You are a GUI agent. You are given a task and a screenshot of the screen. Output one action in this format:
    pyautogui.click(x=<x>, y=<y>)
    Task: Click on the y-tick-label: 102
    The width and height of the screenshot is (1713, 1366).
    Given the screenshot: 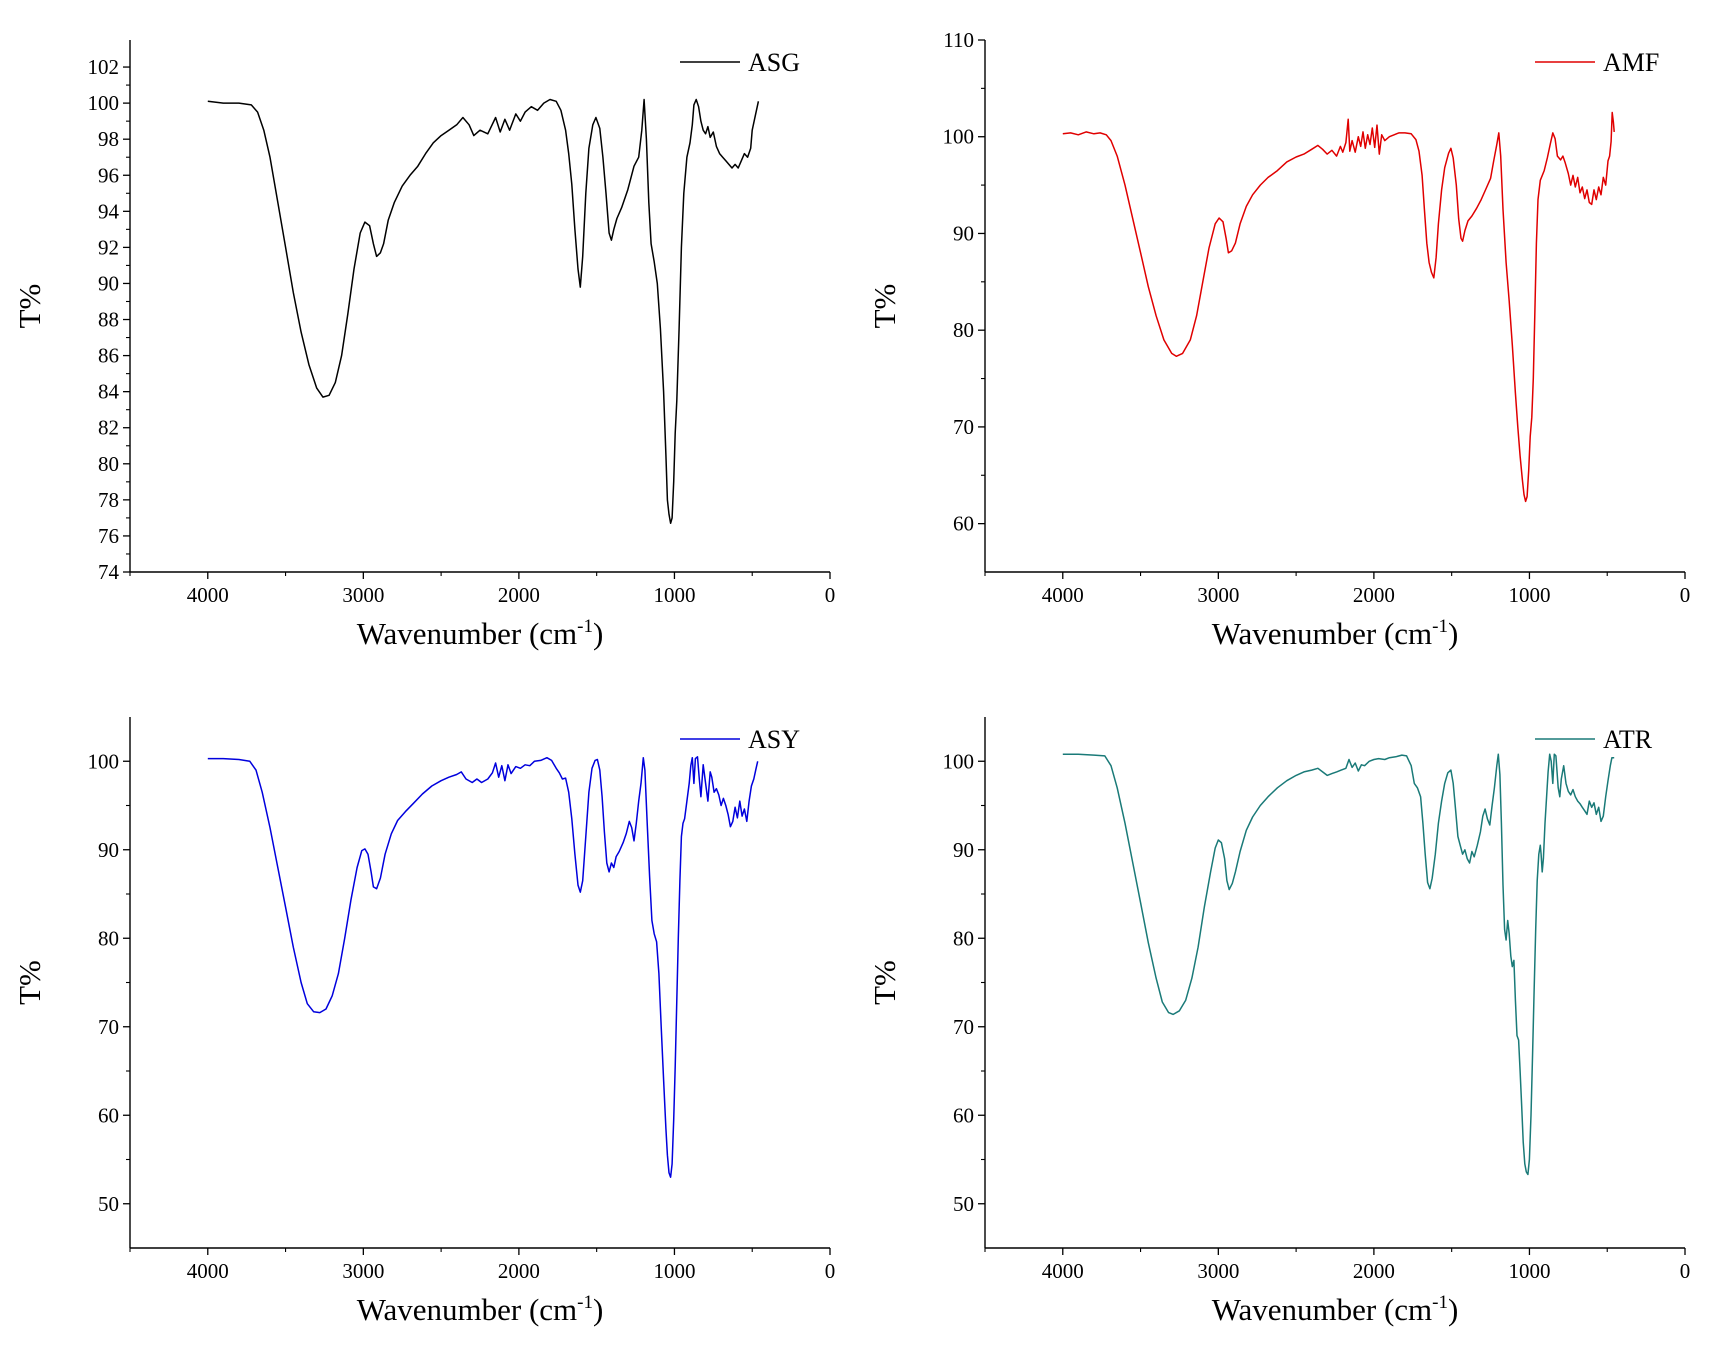 What is the action you would take?
    pyautogui.click(x=104, y=67)
    